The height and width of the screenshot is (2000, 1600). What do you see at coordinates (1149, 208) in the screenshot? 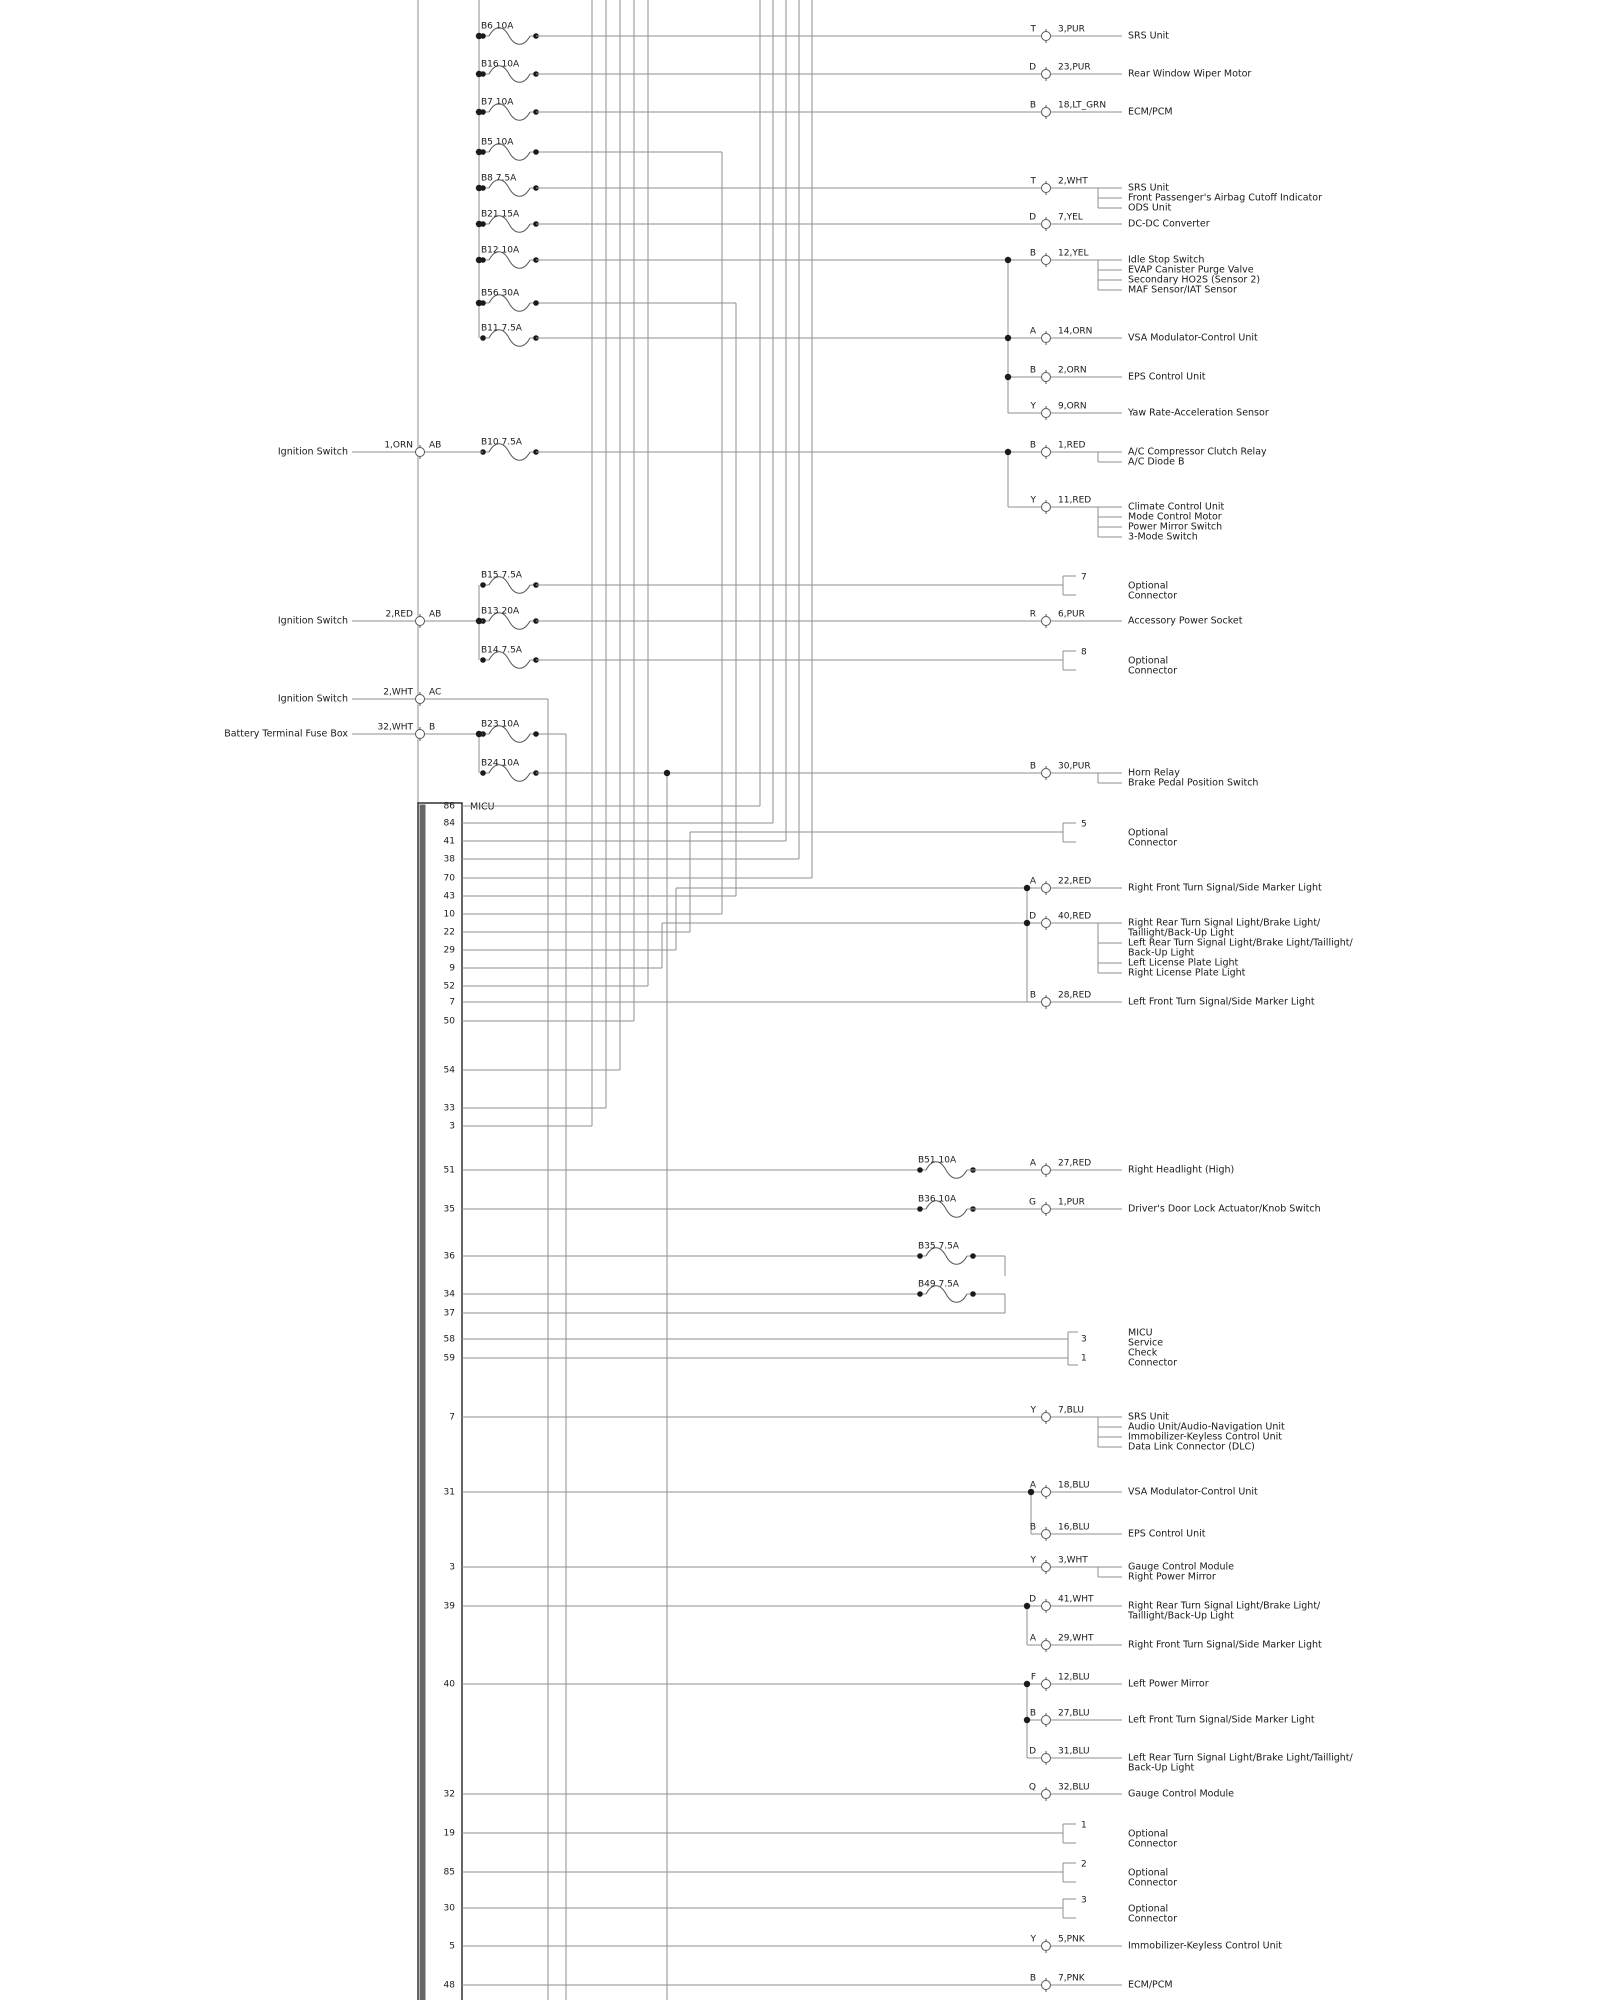
I see `target-label: ODS Unit` at bounding box center [1149, 208].